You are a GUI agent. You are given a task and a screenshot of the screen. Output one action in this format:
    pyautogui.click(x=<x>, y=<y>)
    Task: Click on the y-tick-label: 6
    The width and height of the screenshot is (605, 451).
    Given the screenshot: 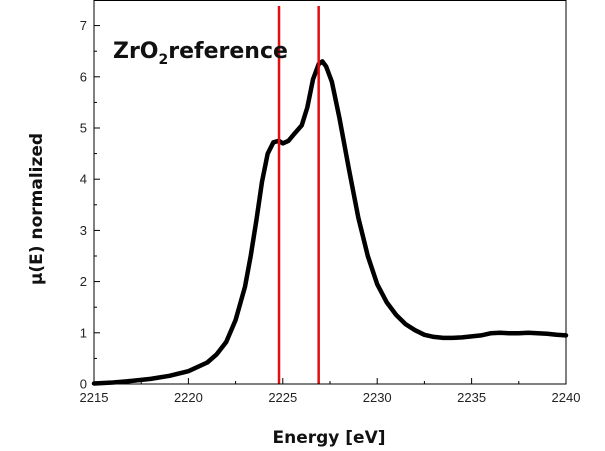 What is the action you would take?
    pyautogui.click(x=83, y=76)
    